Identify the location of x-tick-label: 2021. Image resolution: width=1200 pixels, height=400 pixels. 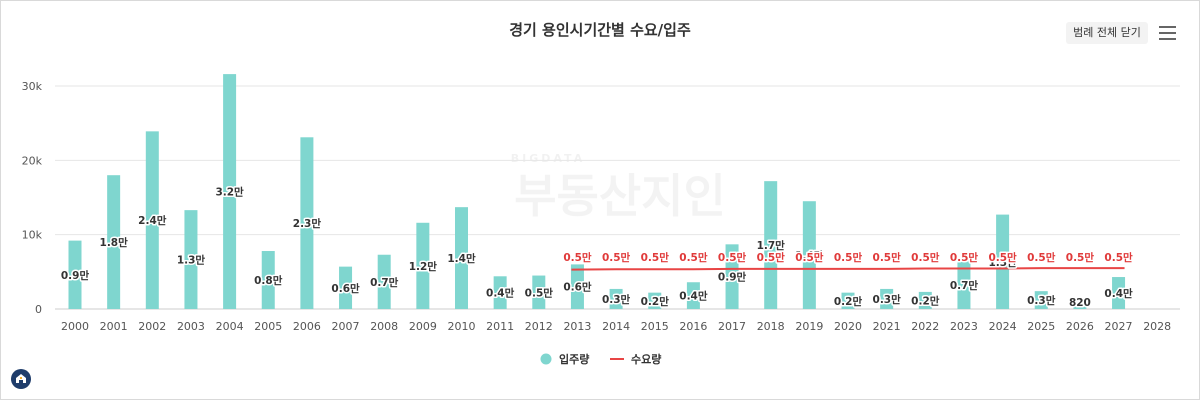
(887, 326).